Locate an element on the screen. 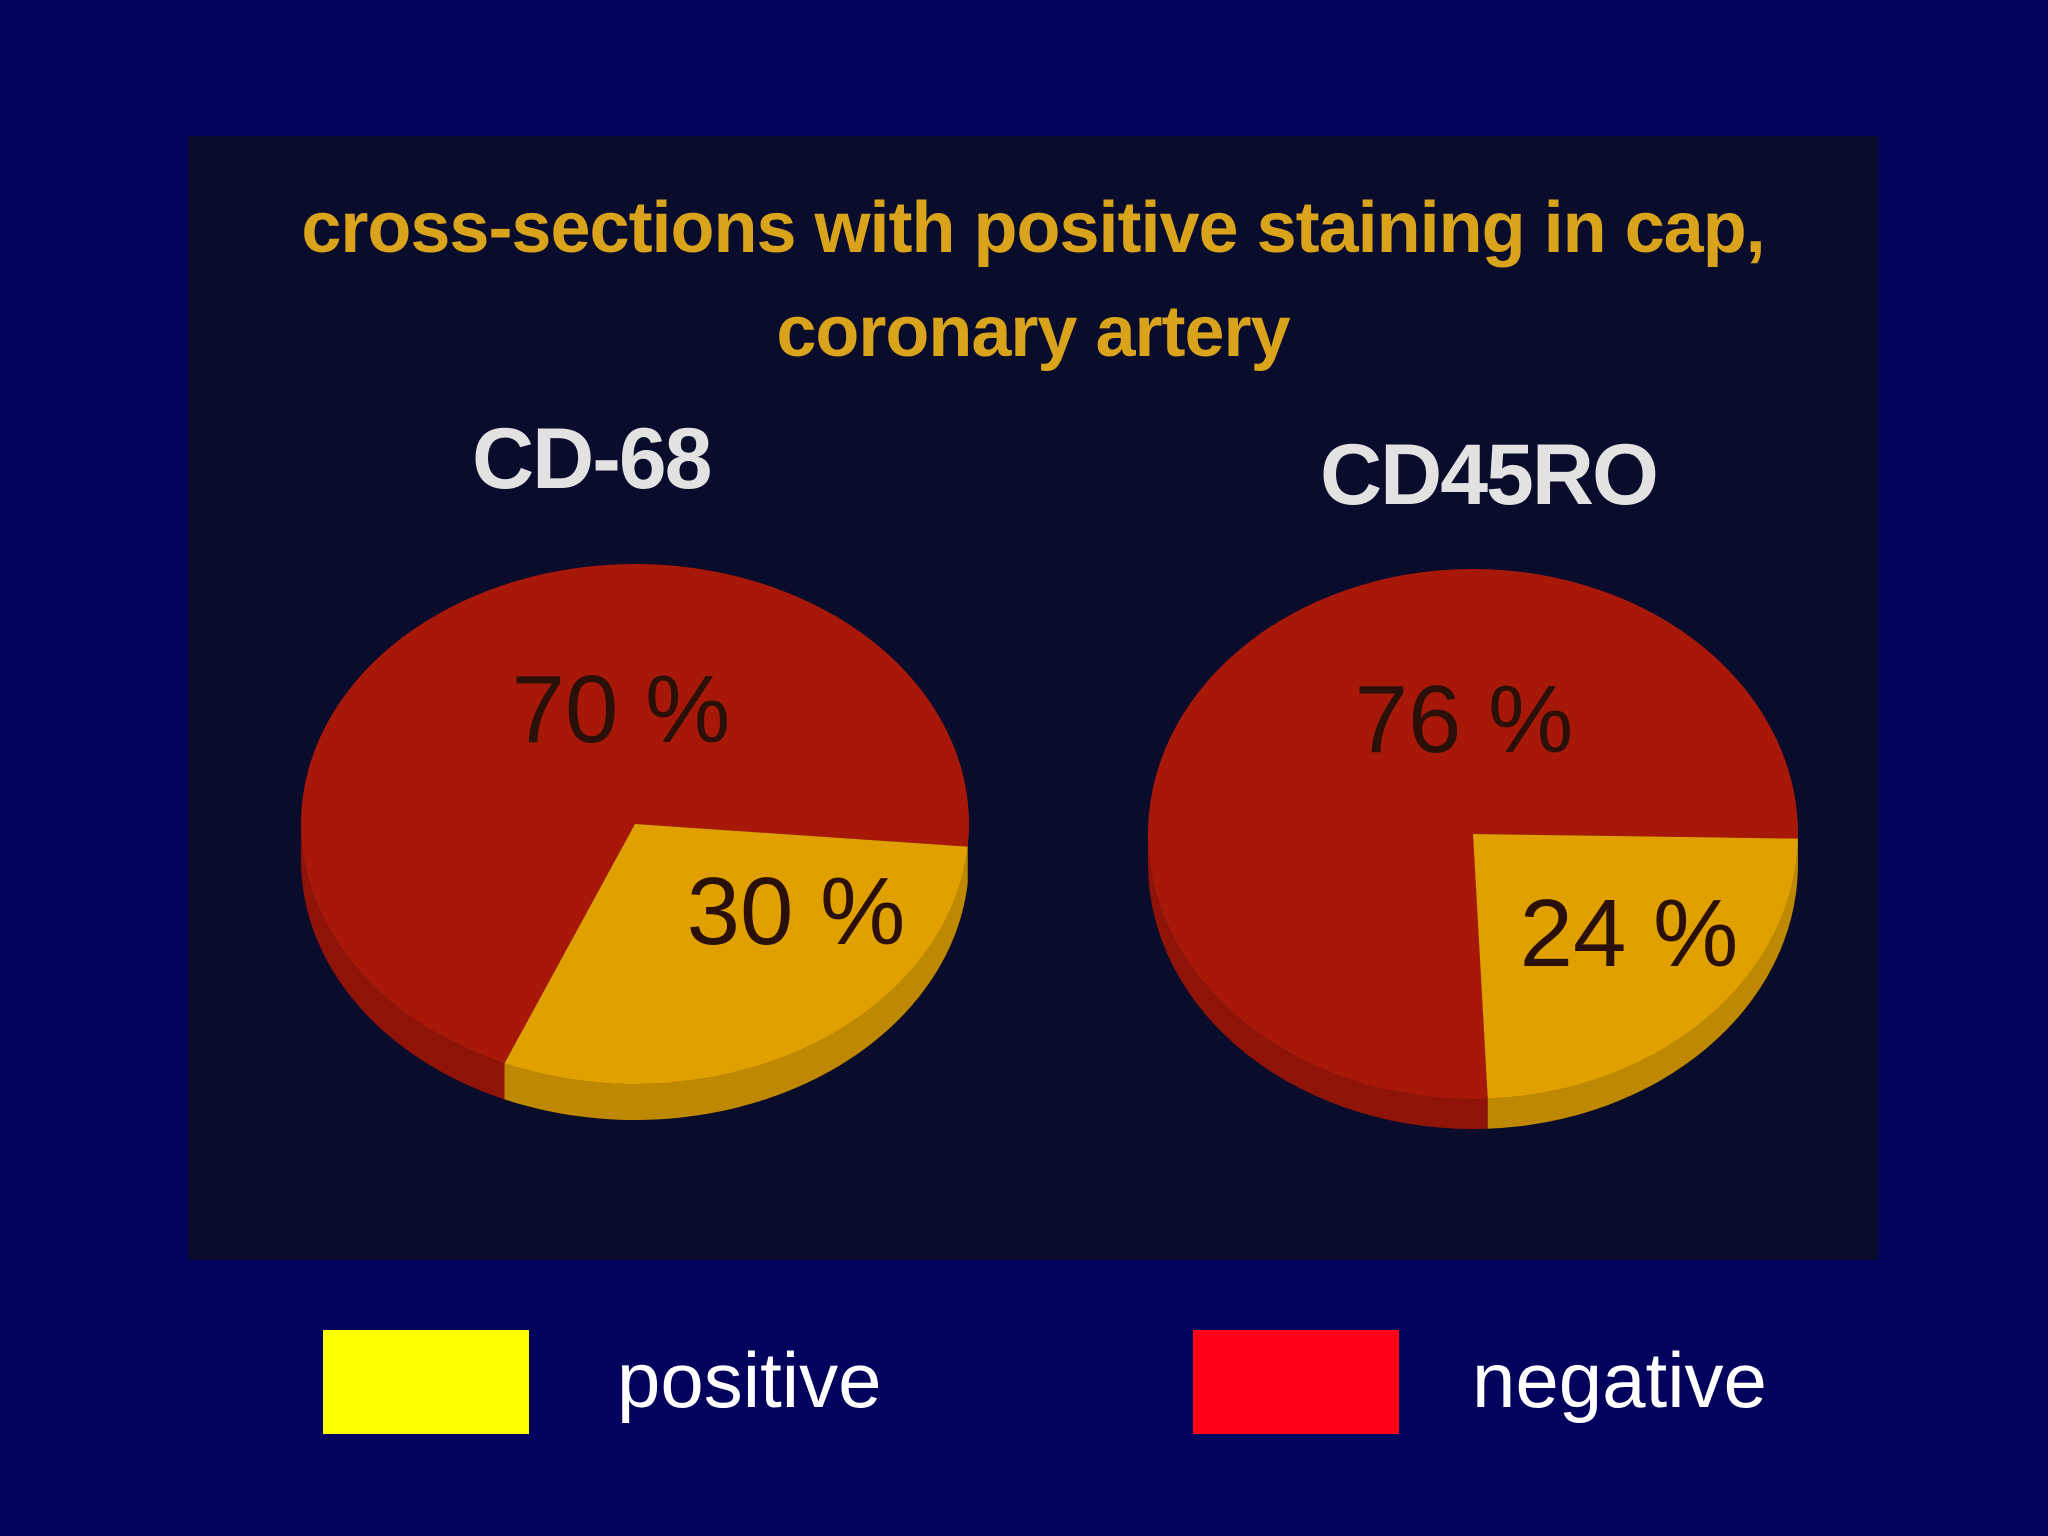  legend-swatch-negative is located at coordinates (1296, 1382).